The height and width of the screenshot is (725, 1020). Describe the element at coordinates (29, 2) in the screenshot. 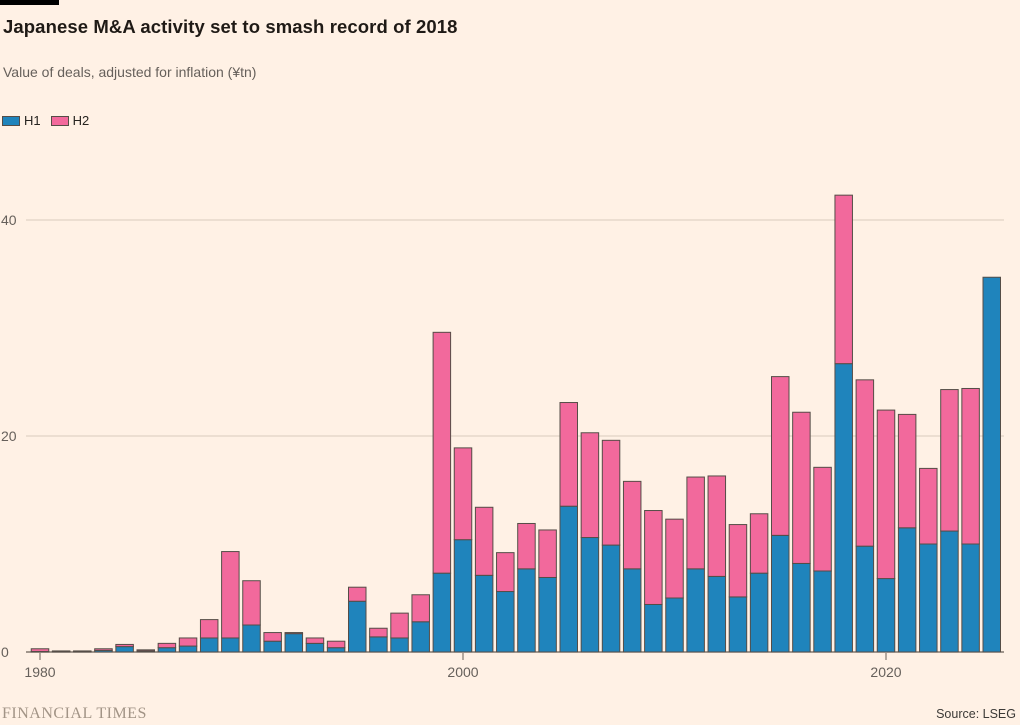

I see `ft-black-flag` at that location.